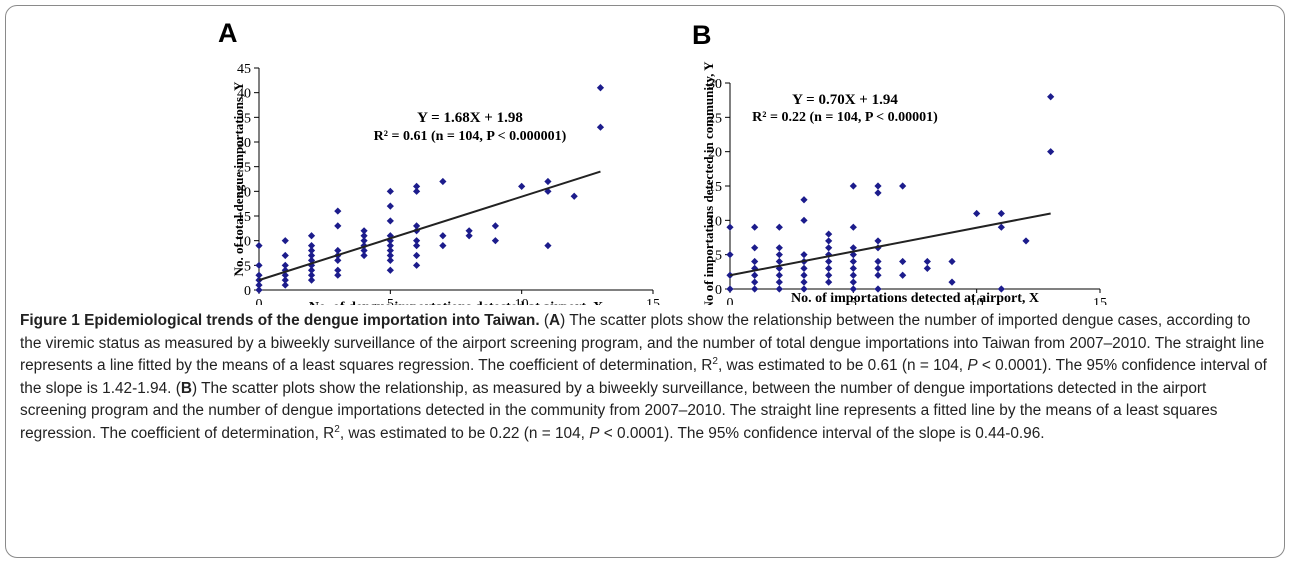 The height and width of the screenshot is (566, 1292). What do you see at coordinates (244, 192) in the screenshot?
I see `y-tick-label: 20` at bounding box center [244, 192].